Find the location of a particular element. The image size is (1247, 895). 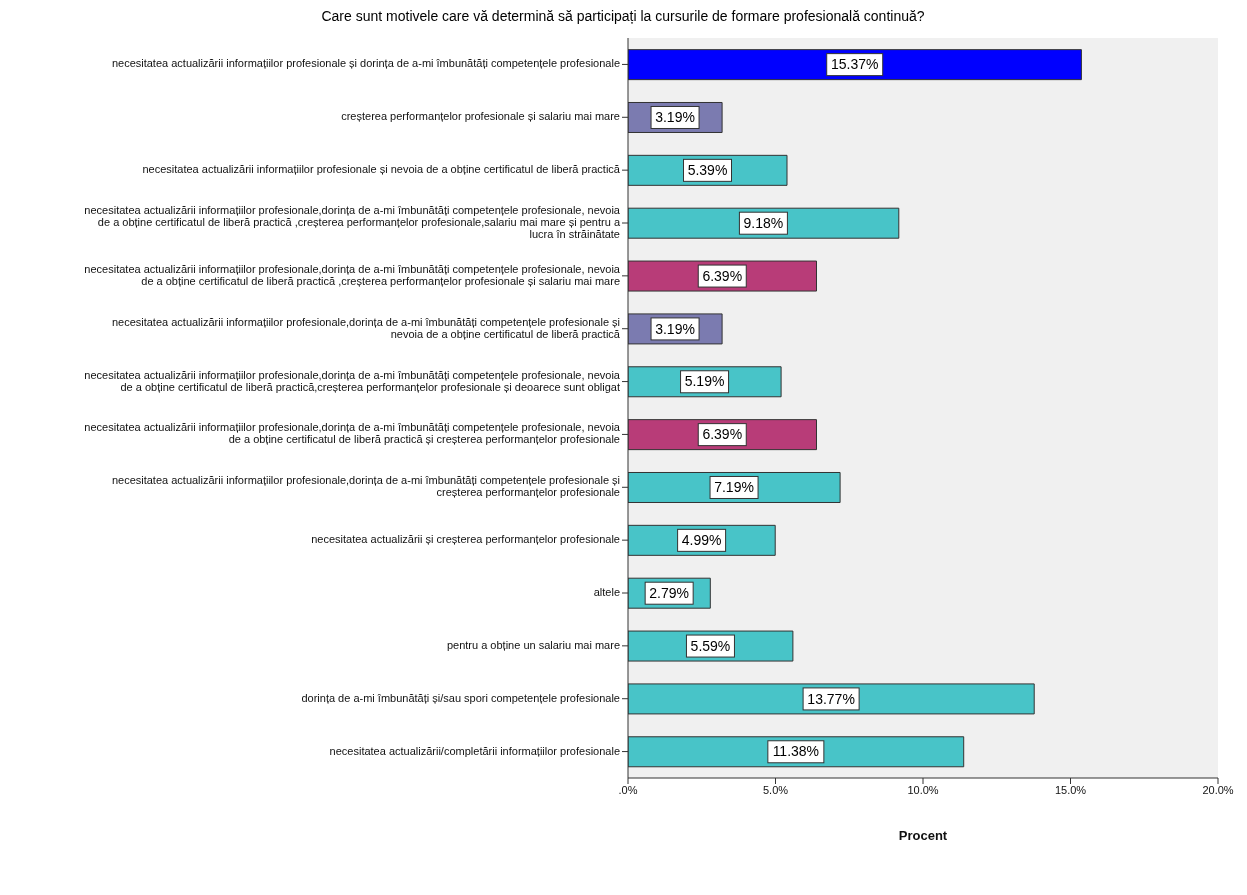

y-tick-label: necesitatea actualizării informațiilor profesionale și dorința de a-mi îmbunătăți competențele profesionale is located at coordinates (365, 63).